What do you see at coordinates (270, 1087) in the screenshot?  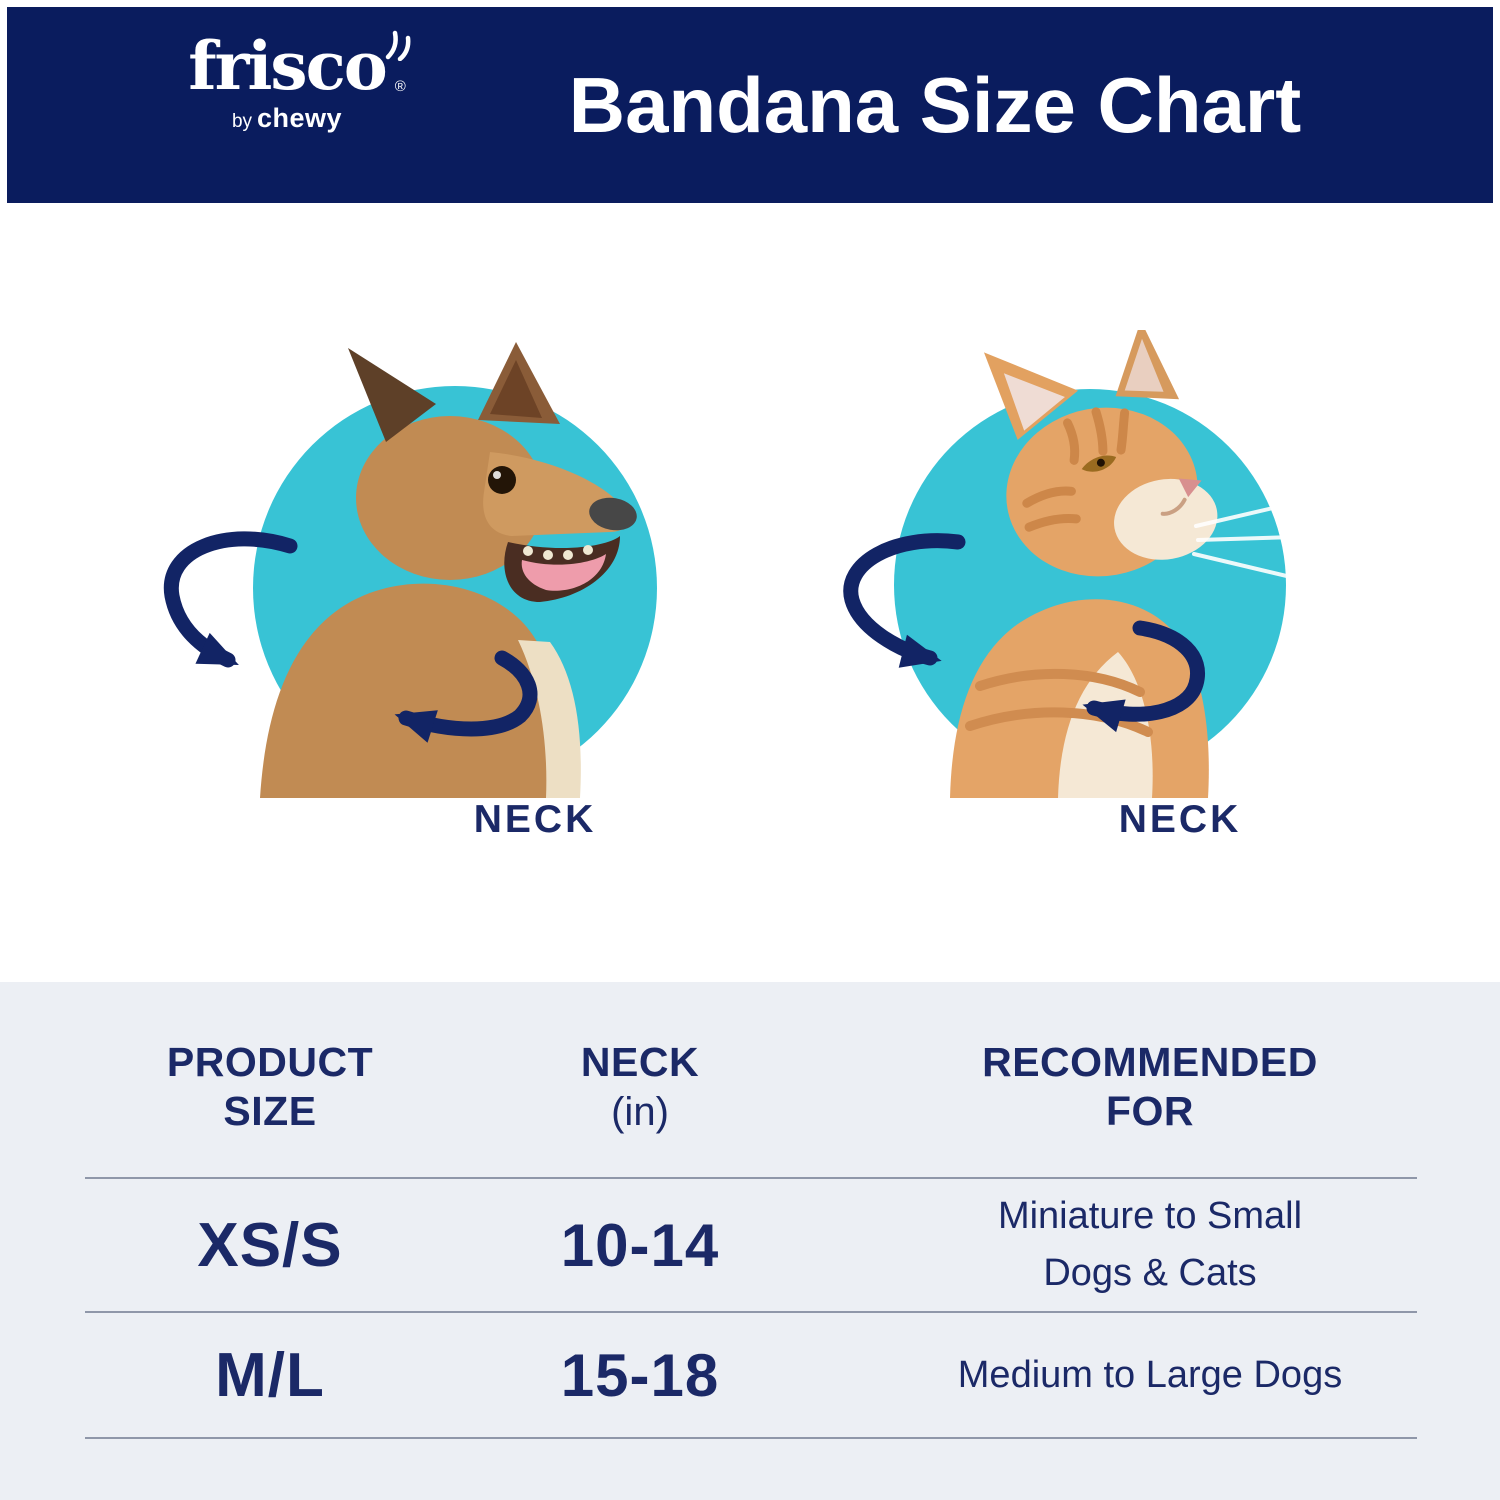 I see `column-header-product-size: PRODUCT SIZE` at bounding box center [270, 1087].